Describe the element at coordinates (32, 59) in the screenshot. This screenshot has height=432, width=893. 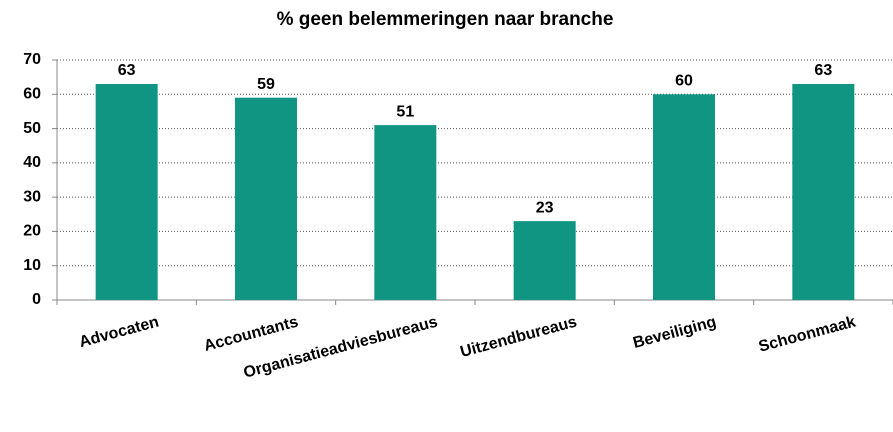
I see `y-tick-label: 70` at that location.